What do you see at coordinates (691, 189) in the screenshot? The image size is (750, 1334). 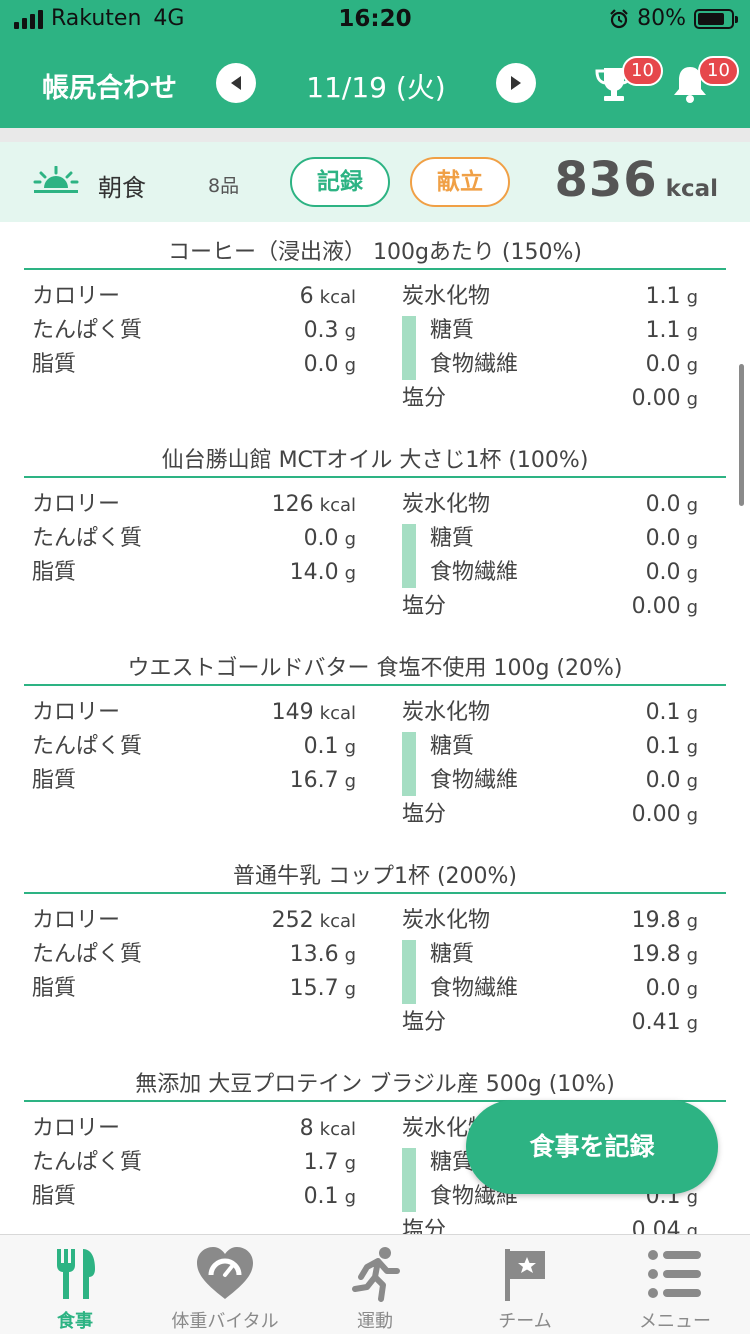 I see `meal-total-kcal-unit: kcal` at bounding box center [691, 189].